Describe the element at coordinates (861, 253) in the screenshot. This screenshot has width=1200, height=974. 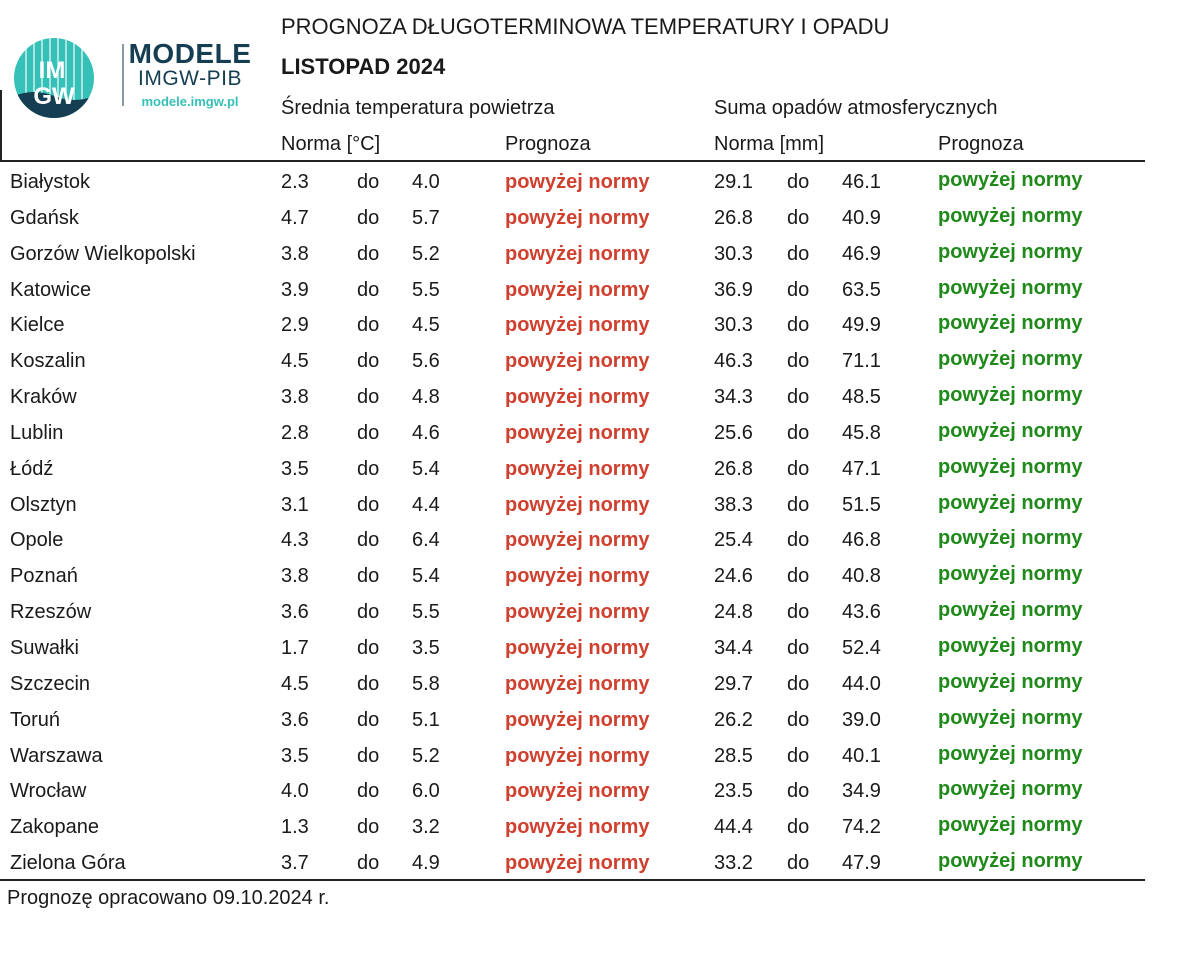
I see `precip-norm-high: 46.9` at that location.